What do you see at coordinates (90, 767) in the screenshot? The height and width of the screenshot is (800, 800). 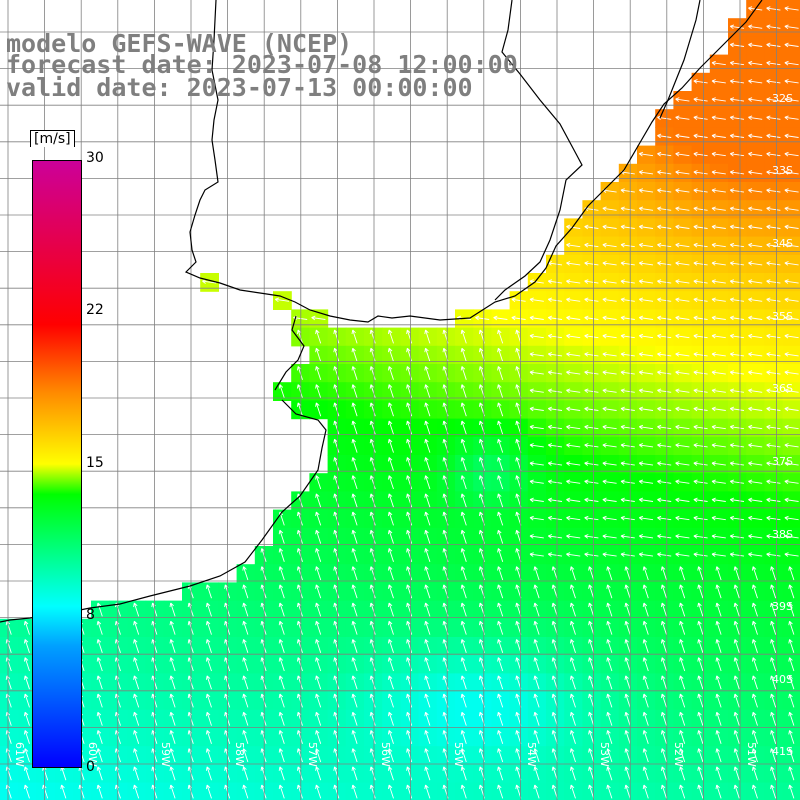 I see `colorbar-tick-0: 0` at bounding box center [90, 767].